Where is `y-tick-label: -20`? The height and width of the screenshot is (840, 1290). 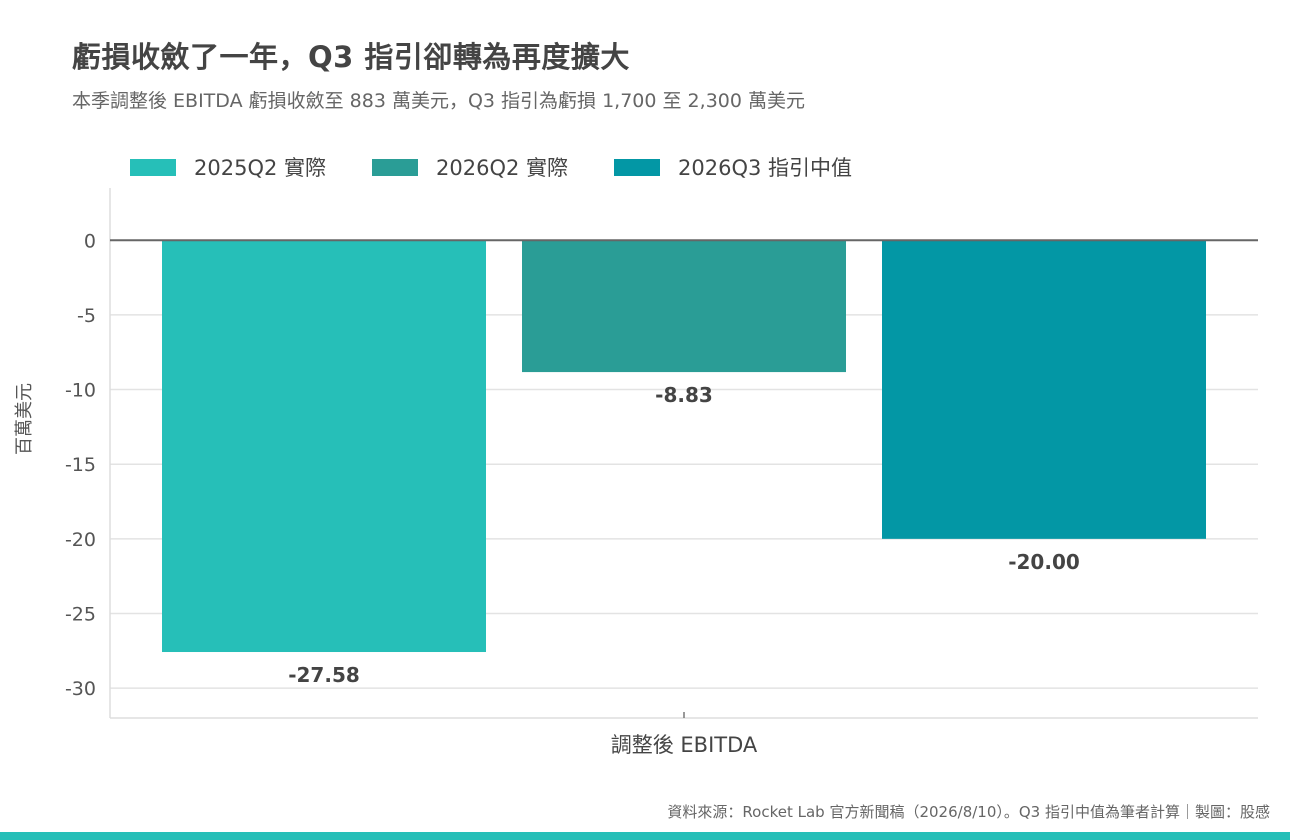
y-tick-label: -20 is located at coordinates (80, 540).